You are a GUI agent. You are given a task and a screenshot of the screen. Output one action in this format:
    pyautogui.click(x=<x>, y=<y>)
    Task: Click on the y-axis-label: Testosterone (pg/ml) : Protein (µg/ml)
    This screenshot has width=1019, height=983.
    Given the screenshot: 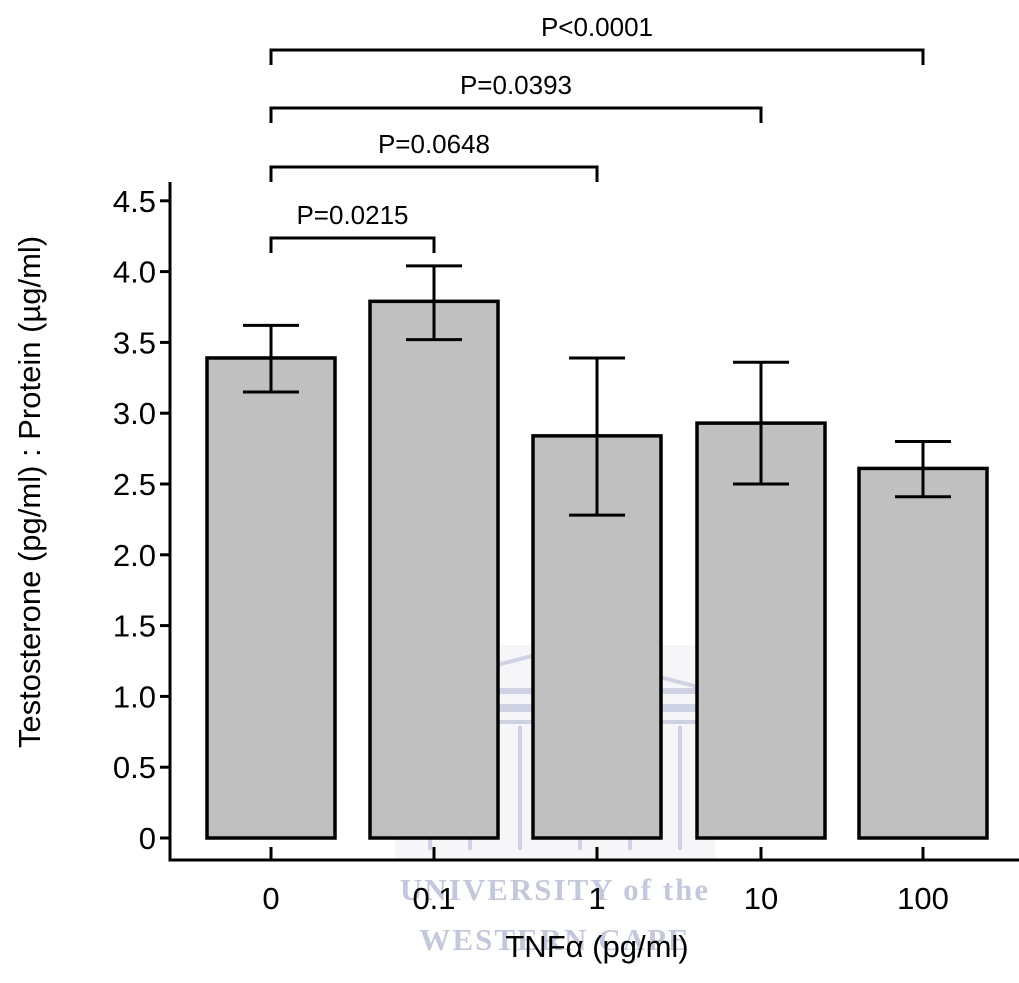 What is the action you would take?
    pyautogui.click(x=29, y=492)
    